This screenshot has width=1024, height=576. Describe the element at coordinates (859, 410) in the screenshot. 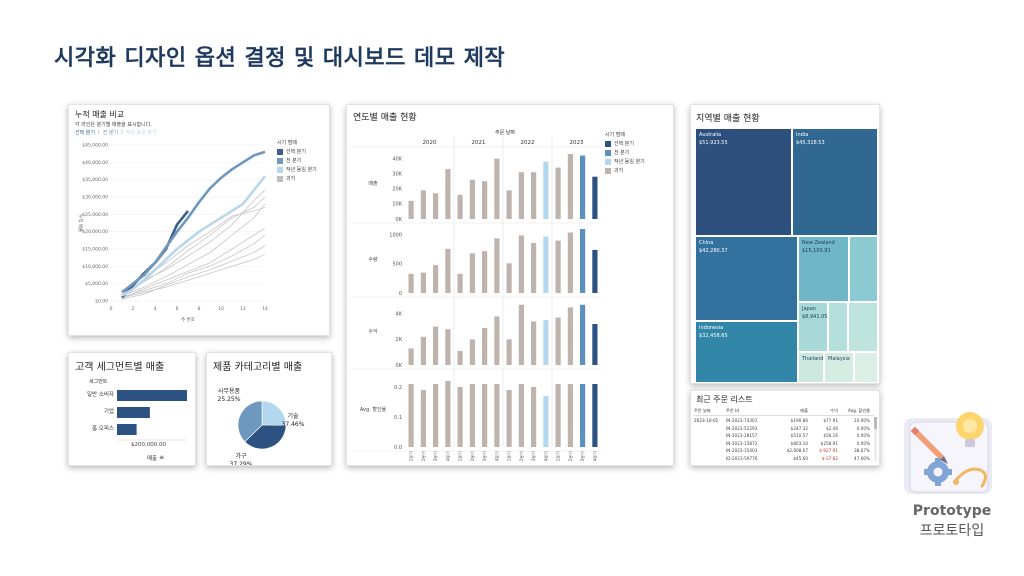

I see `orders-column-header: Avg. 할인율` at that location.